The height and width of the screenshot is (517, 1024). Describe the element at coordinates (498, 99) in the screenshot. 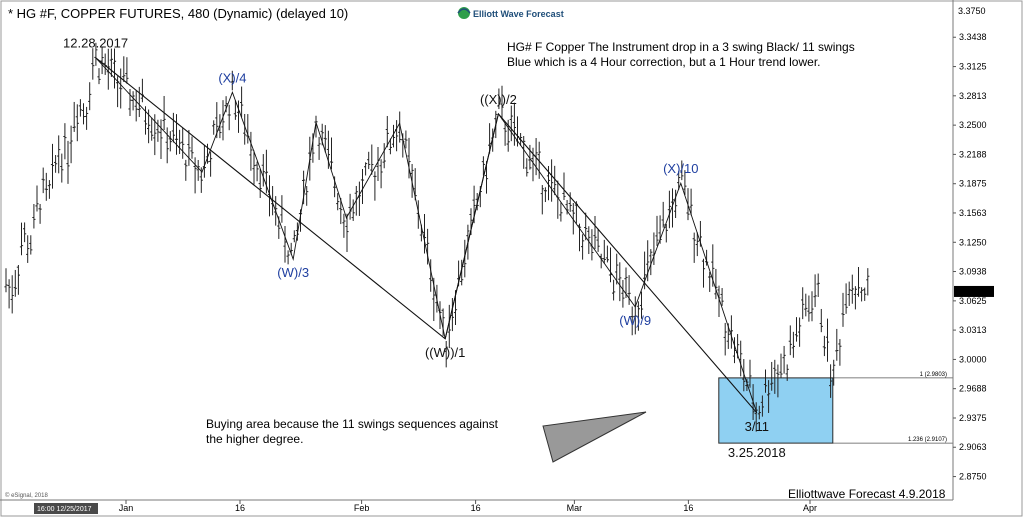

I see `wave-label: ((X))/2` at that location.